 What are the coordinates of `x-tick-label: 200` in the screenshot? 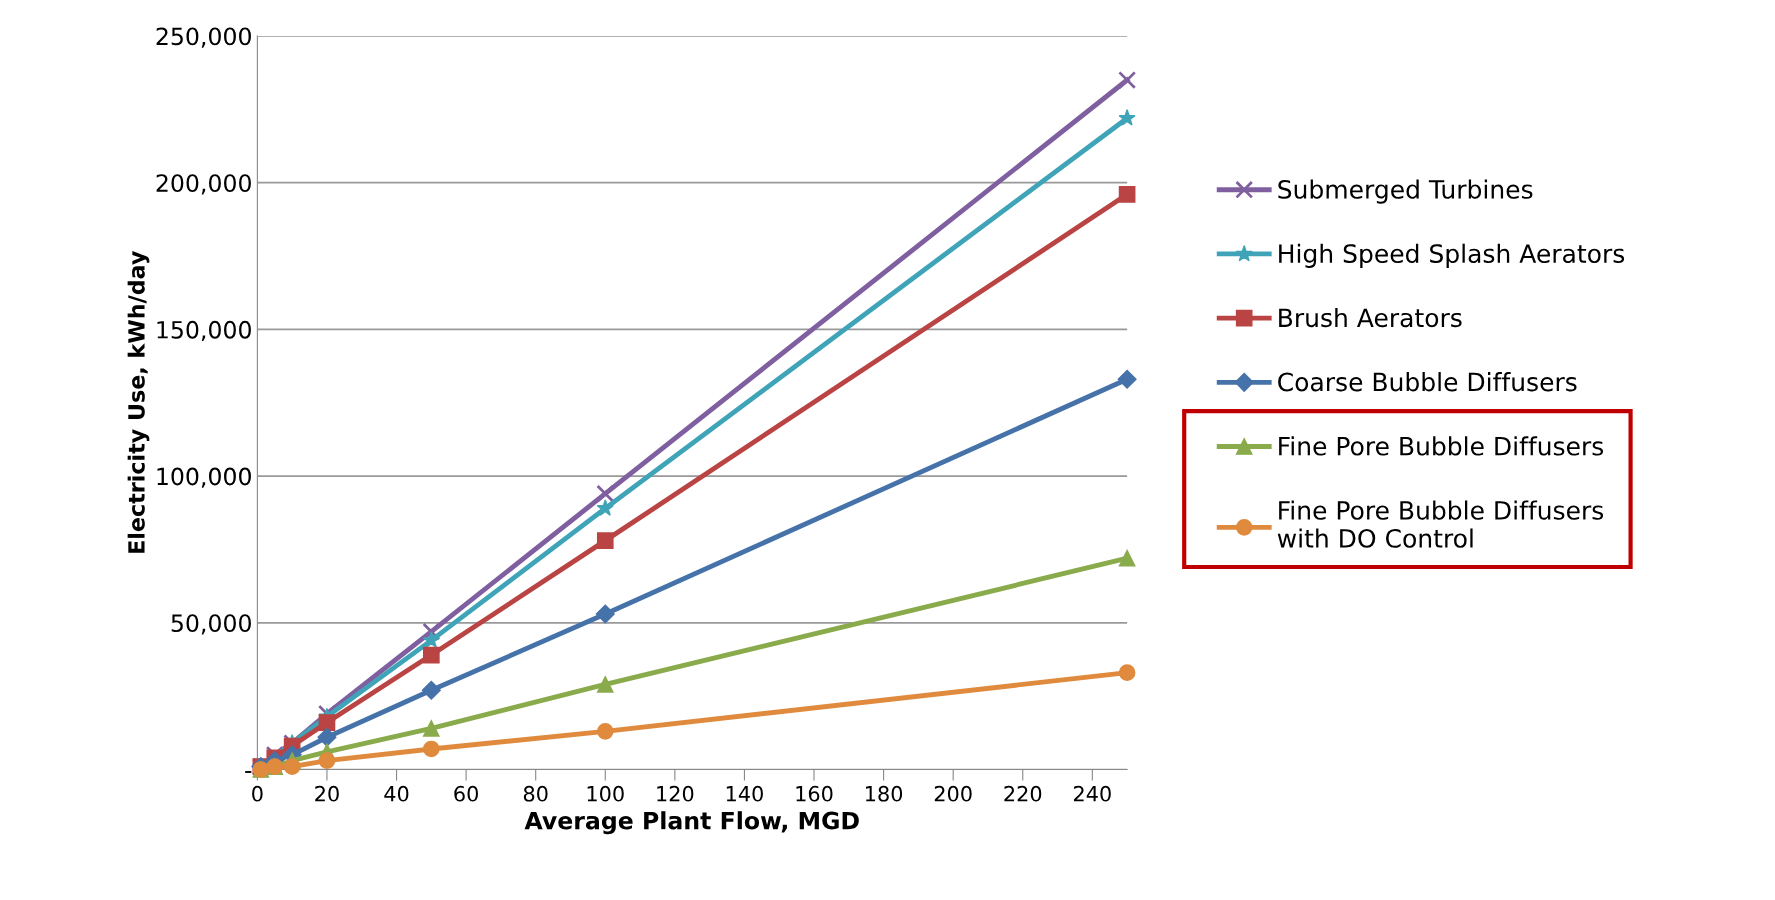 It's located at (953, 793).